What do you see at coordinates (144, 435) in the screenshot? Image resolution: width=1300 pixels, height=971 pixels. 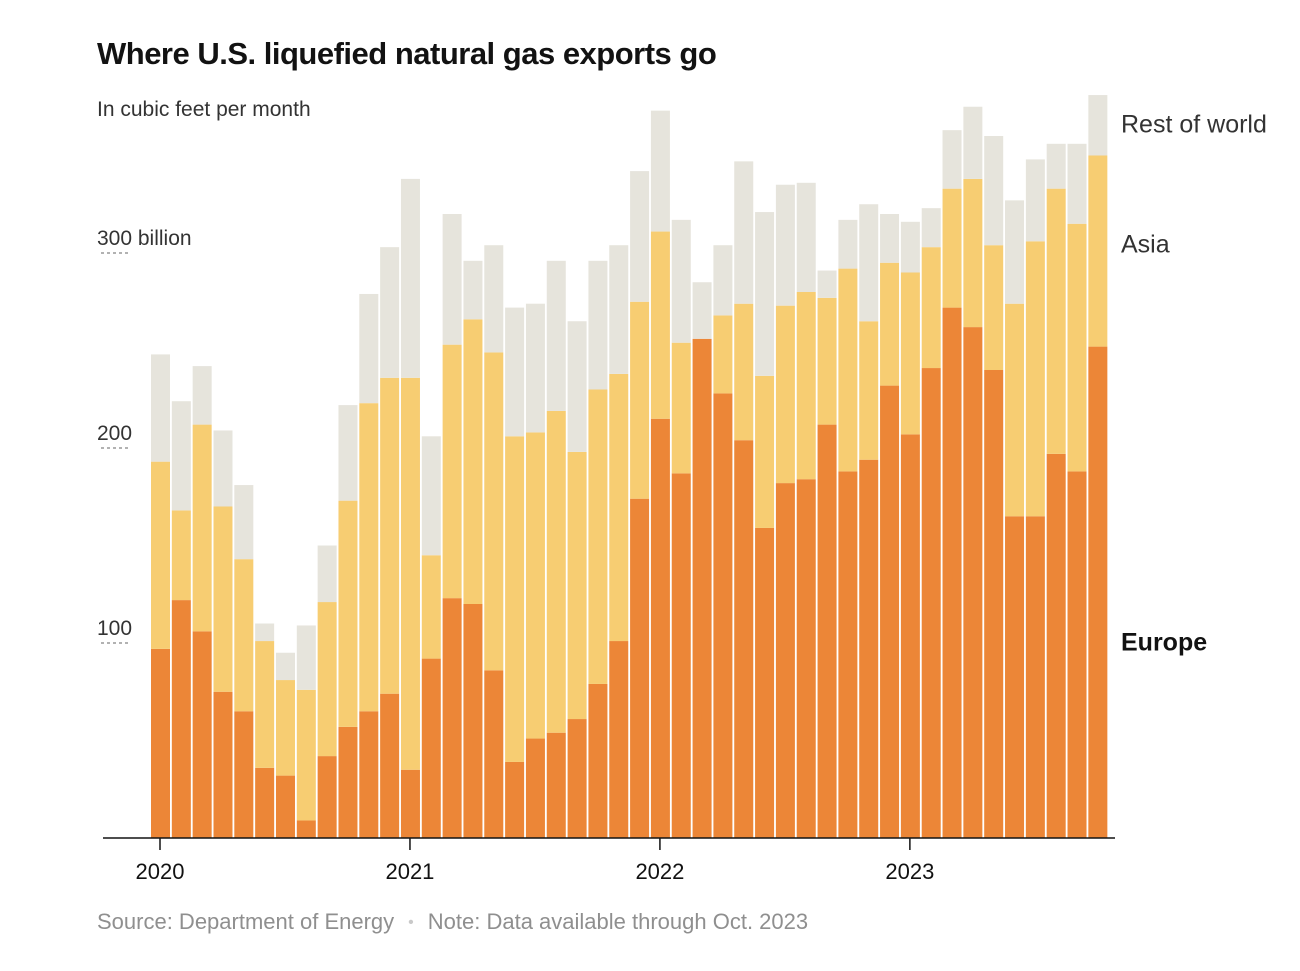 I see `y-axis: 100 200 300 billion` at bounding box center [144, 435].